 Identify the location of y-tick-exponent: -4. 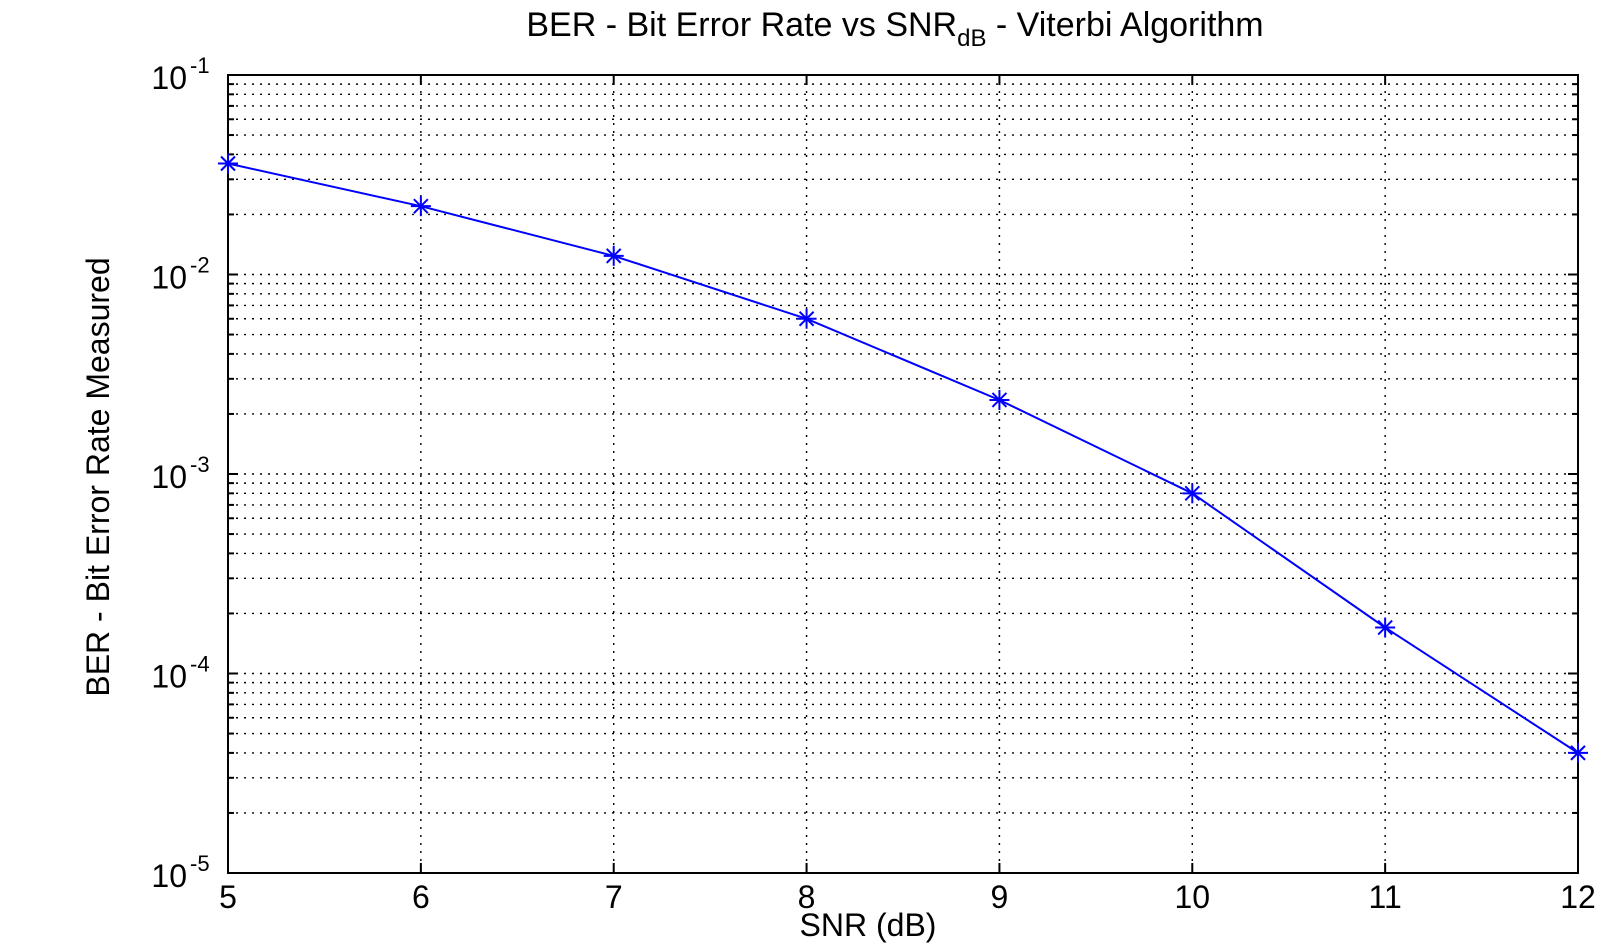
(200, 664).